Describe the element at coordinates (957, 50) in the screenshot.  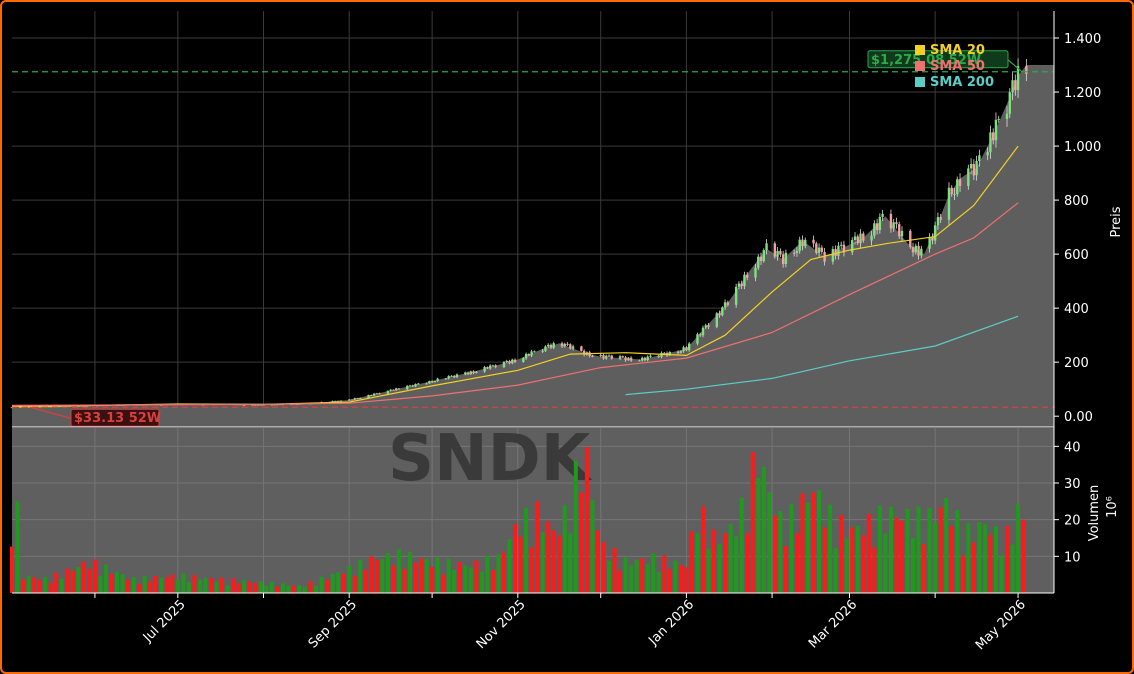
I see `legend-entry: SMA 20` at that location.